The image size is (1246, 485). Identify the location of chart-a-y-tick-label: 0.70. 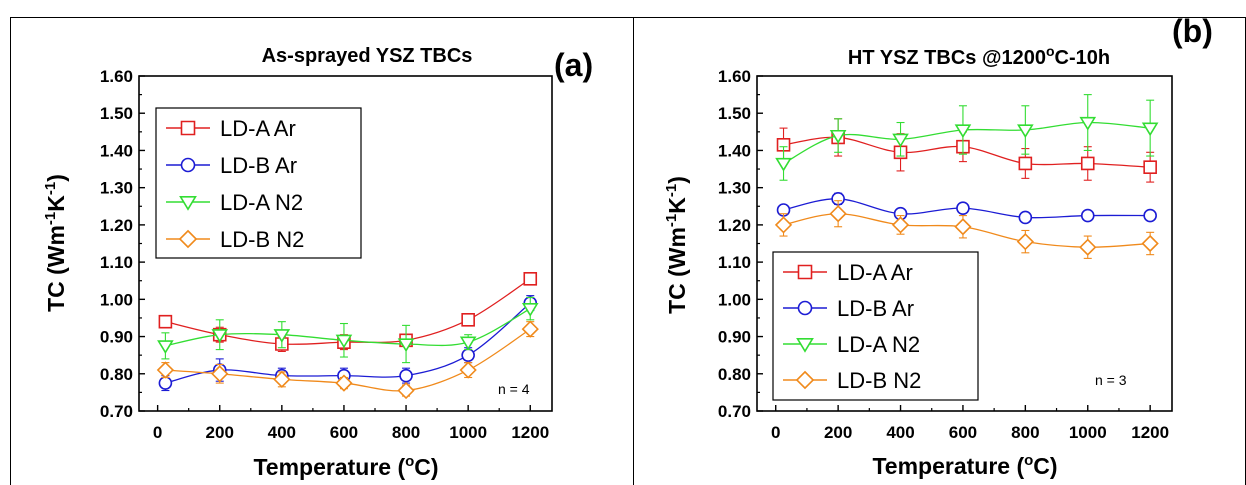
(116, 411).